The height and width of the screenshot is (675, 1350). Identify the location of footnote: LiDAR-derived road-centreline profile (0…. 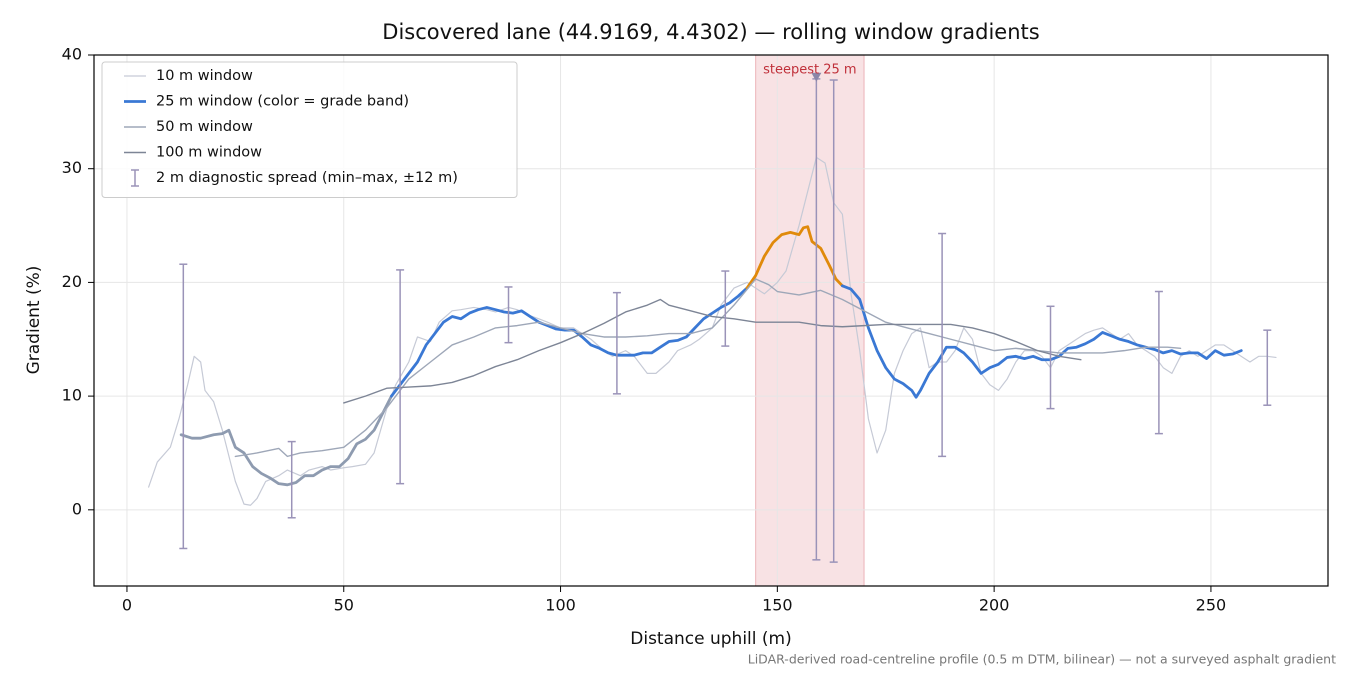
(1042, 659).